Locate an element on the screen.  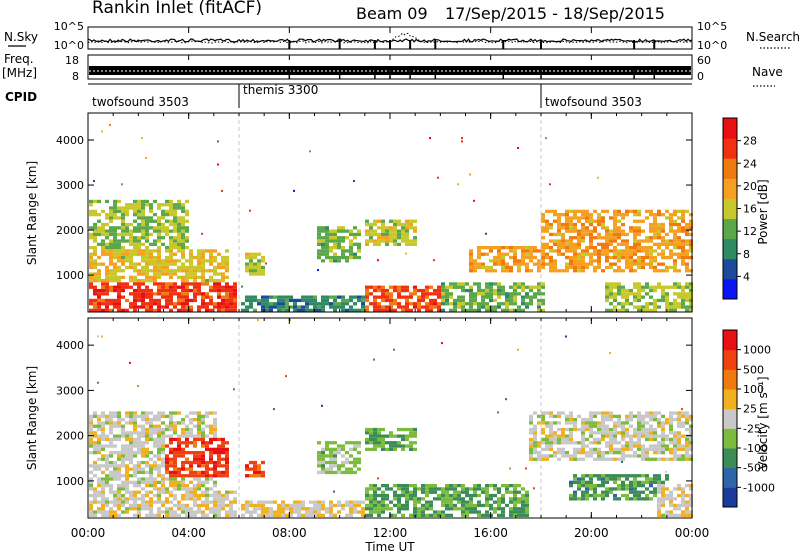
station-title: Rankin Inlet (fitACF) is located at coordinates (177, 9).